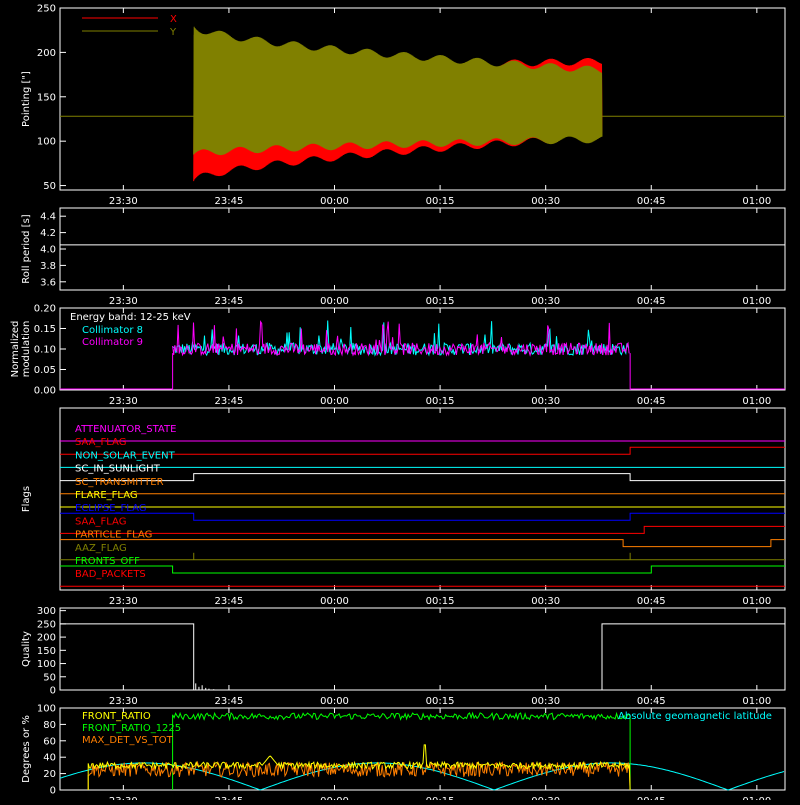 The width and height of the screenshot is (800, 805). Describe the element at coordinates (125, 429) in the screenshot. I see `flag-label: ATTENUATOR_STATE` at that location.